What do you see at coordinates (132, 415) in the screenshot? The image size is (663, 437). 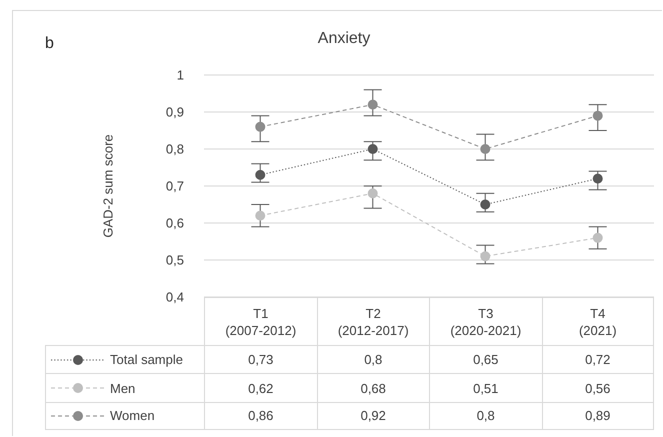 I see `legend-label: Women` at bounding box center [132, 415].